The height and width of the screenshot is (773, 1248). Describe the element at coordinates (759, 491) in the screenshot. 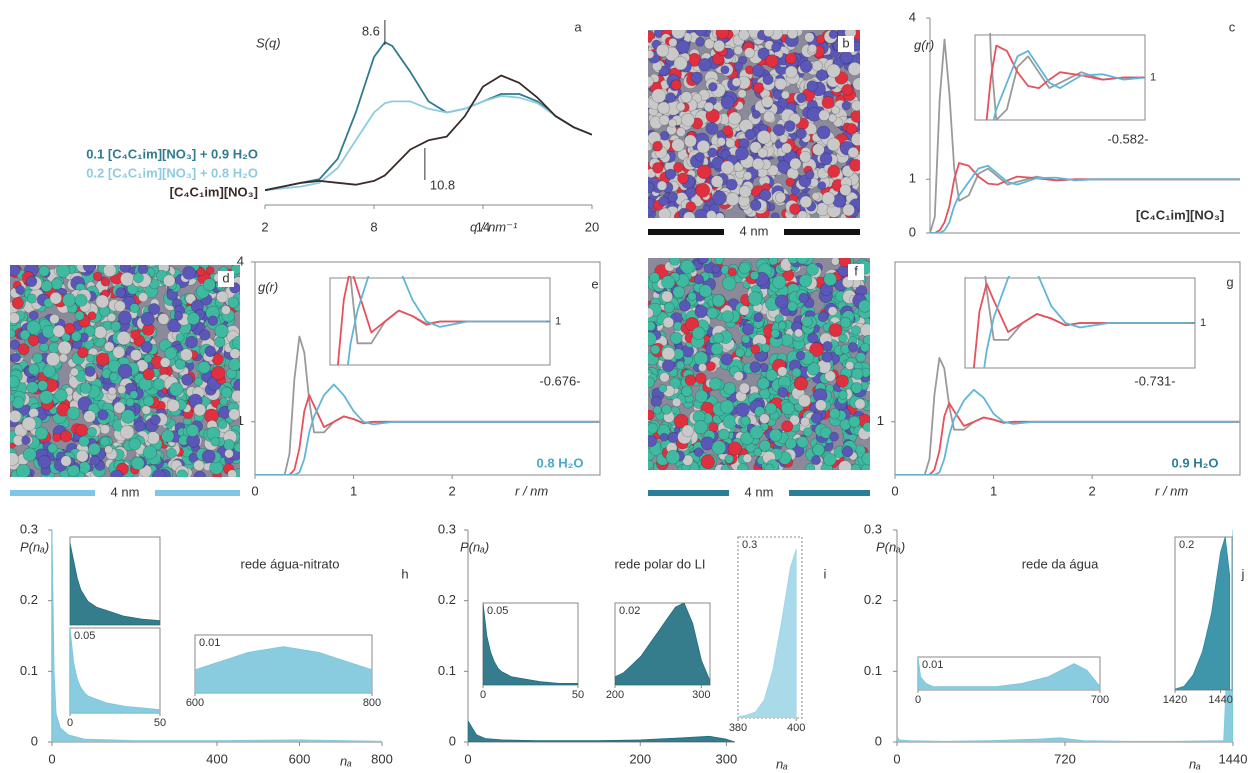

I see `scale-bar-label: 4 nm` at that location.